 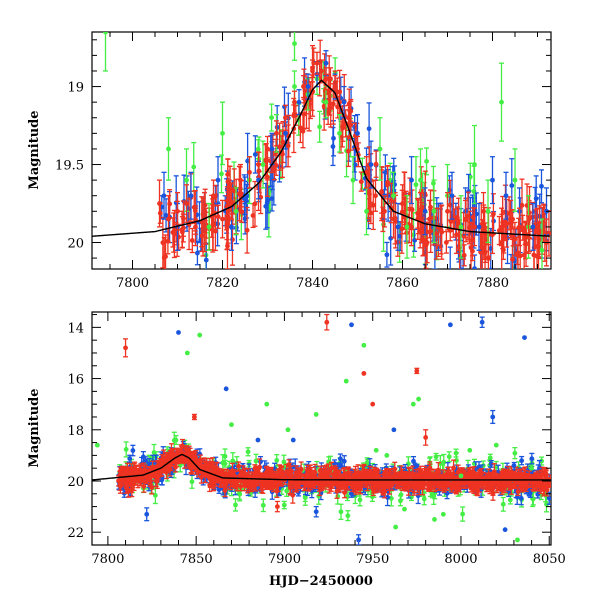 What do you see at coordinates (402, 283) in the screenshot?
I see `x-tick-label: 7860` at bounding box center [402, 283].